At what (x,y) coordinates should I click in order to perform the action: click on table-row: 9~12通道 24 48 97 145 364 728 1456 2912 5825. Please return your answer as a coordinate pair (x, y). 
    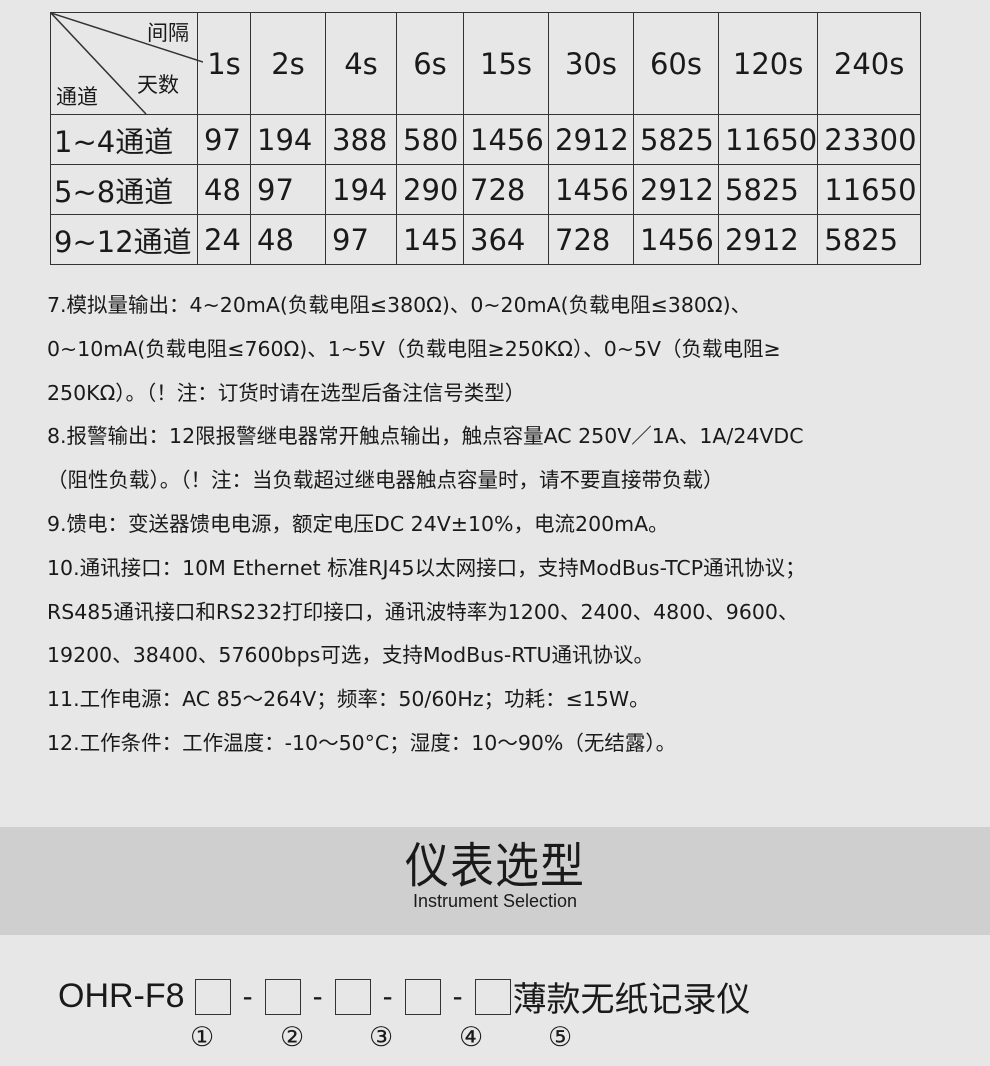
    Looking at the image, I should click on (485, 239).